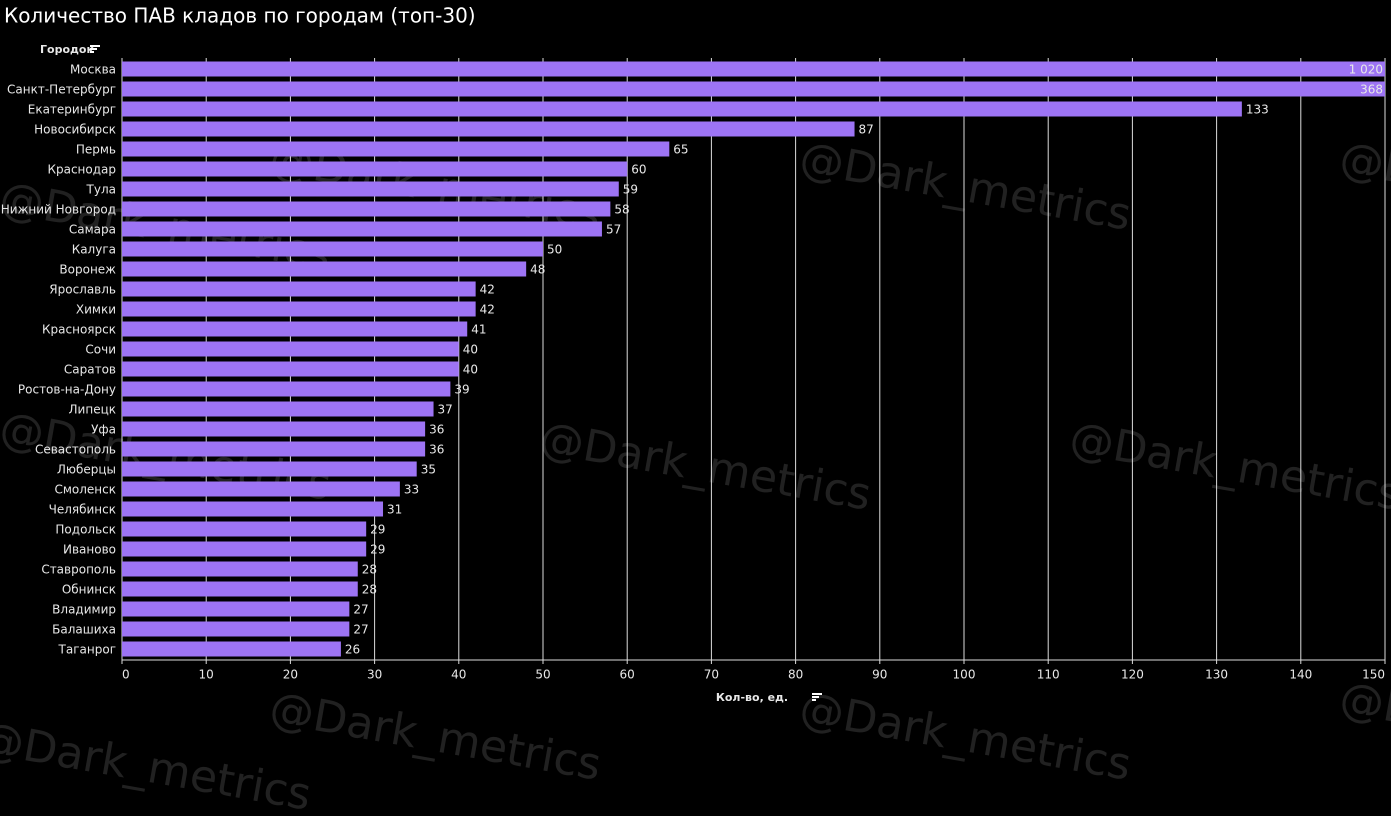 This screenshot has height=816, width=1391. Describe the element at coordinates (630, 190) in the screenshot. I see `value-label: 59` at that location.